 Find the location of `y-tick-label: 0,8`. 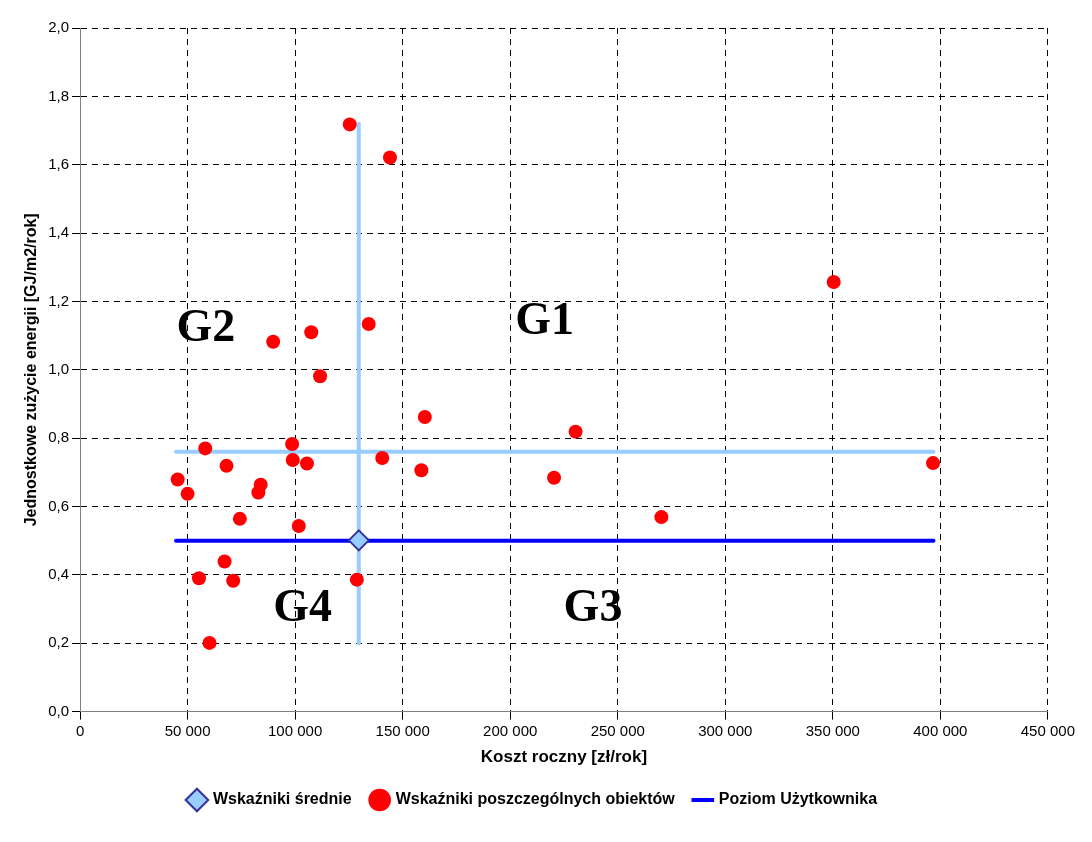

y-tick-label: 0,8 is located at coordinates (59, 437).